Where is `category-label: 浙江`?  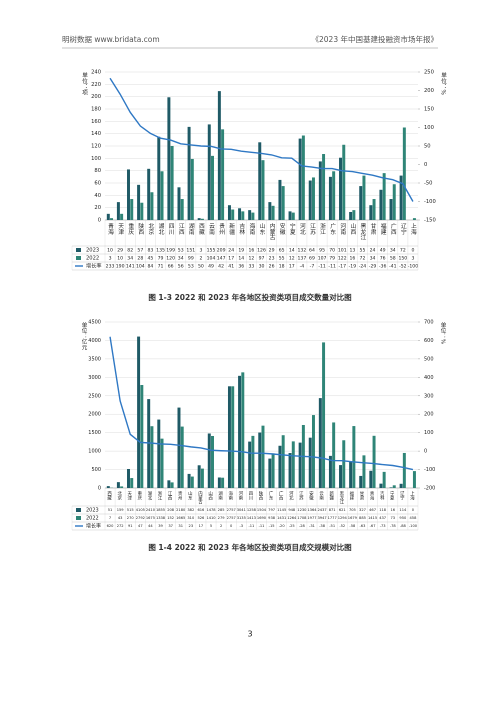 category-label: 浙江 is located at coordinates (322, 229).